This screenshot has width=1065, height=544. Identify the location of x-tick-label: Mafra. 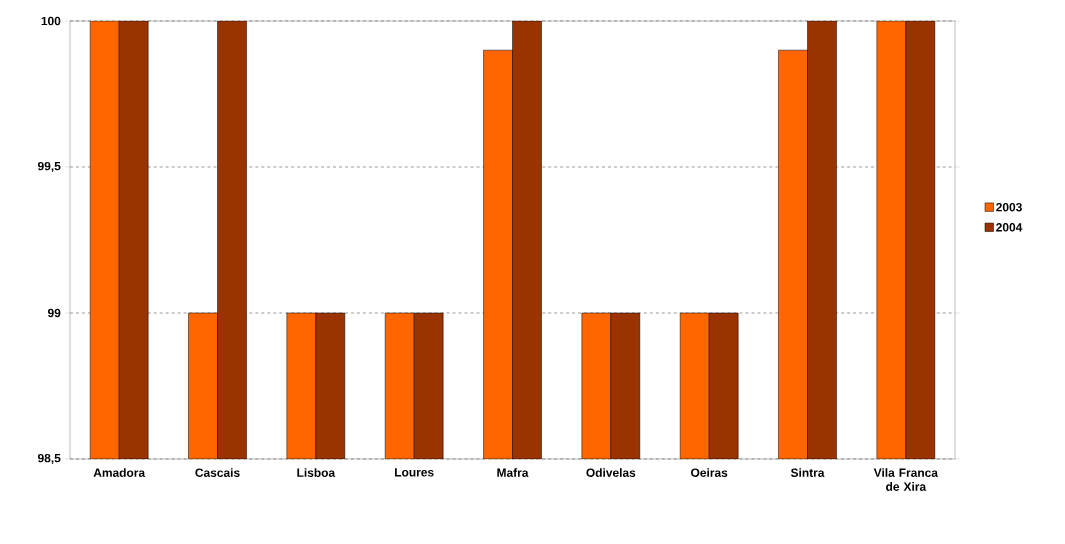
(513, 472).